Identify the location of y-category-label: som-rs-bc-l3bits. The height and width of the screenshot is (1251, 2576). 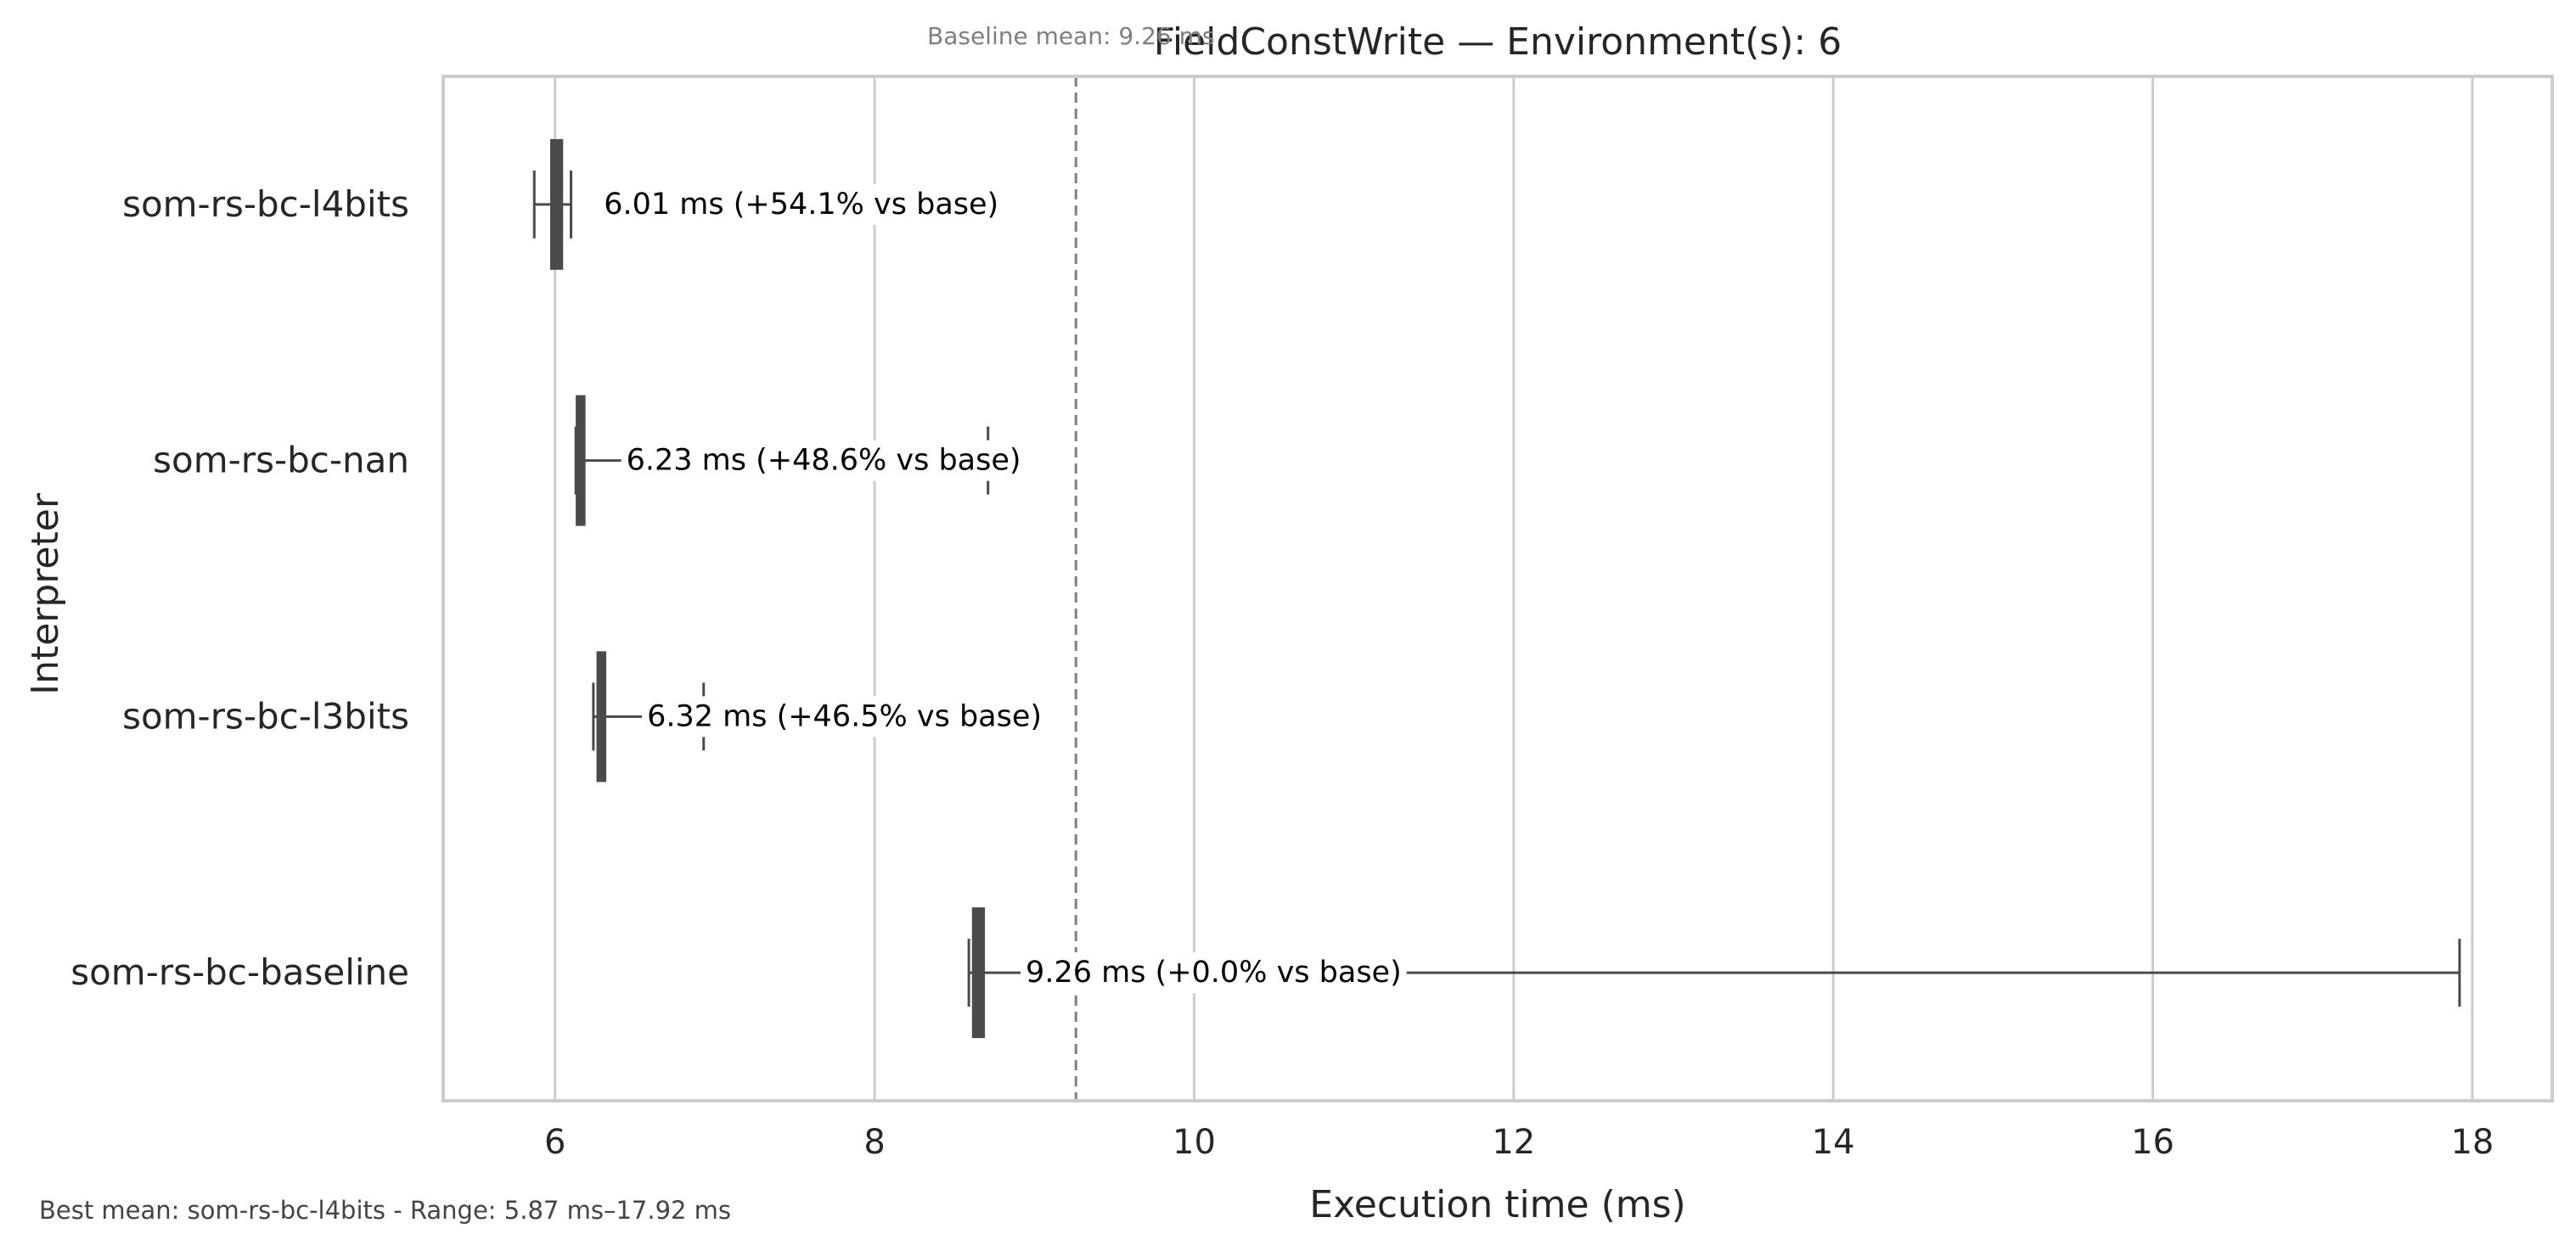
(265, 716).